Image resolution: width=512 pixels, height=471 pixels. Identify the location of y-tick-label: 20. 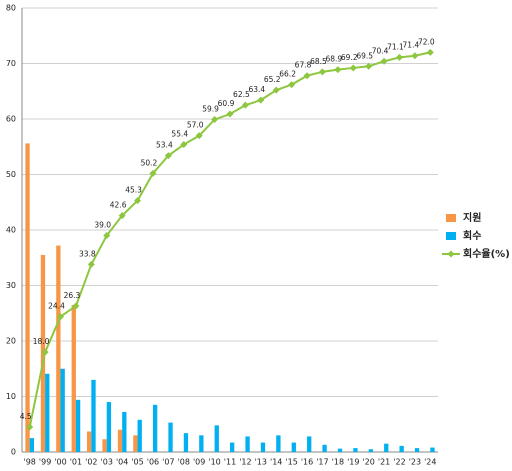
(11, 341).